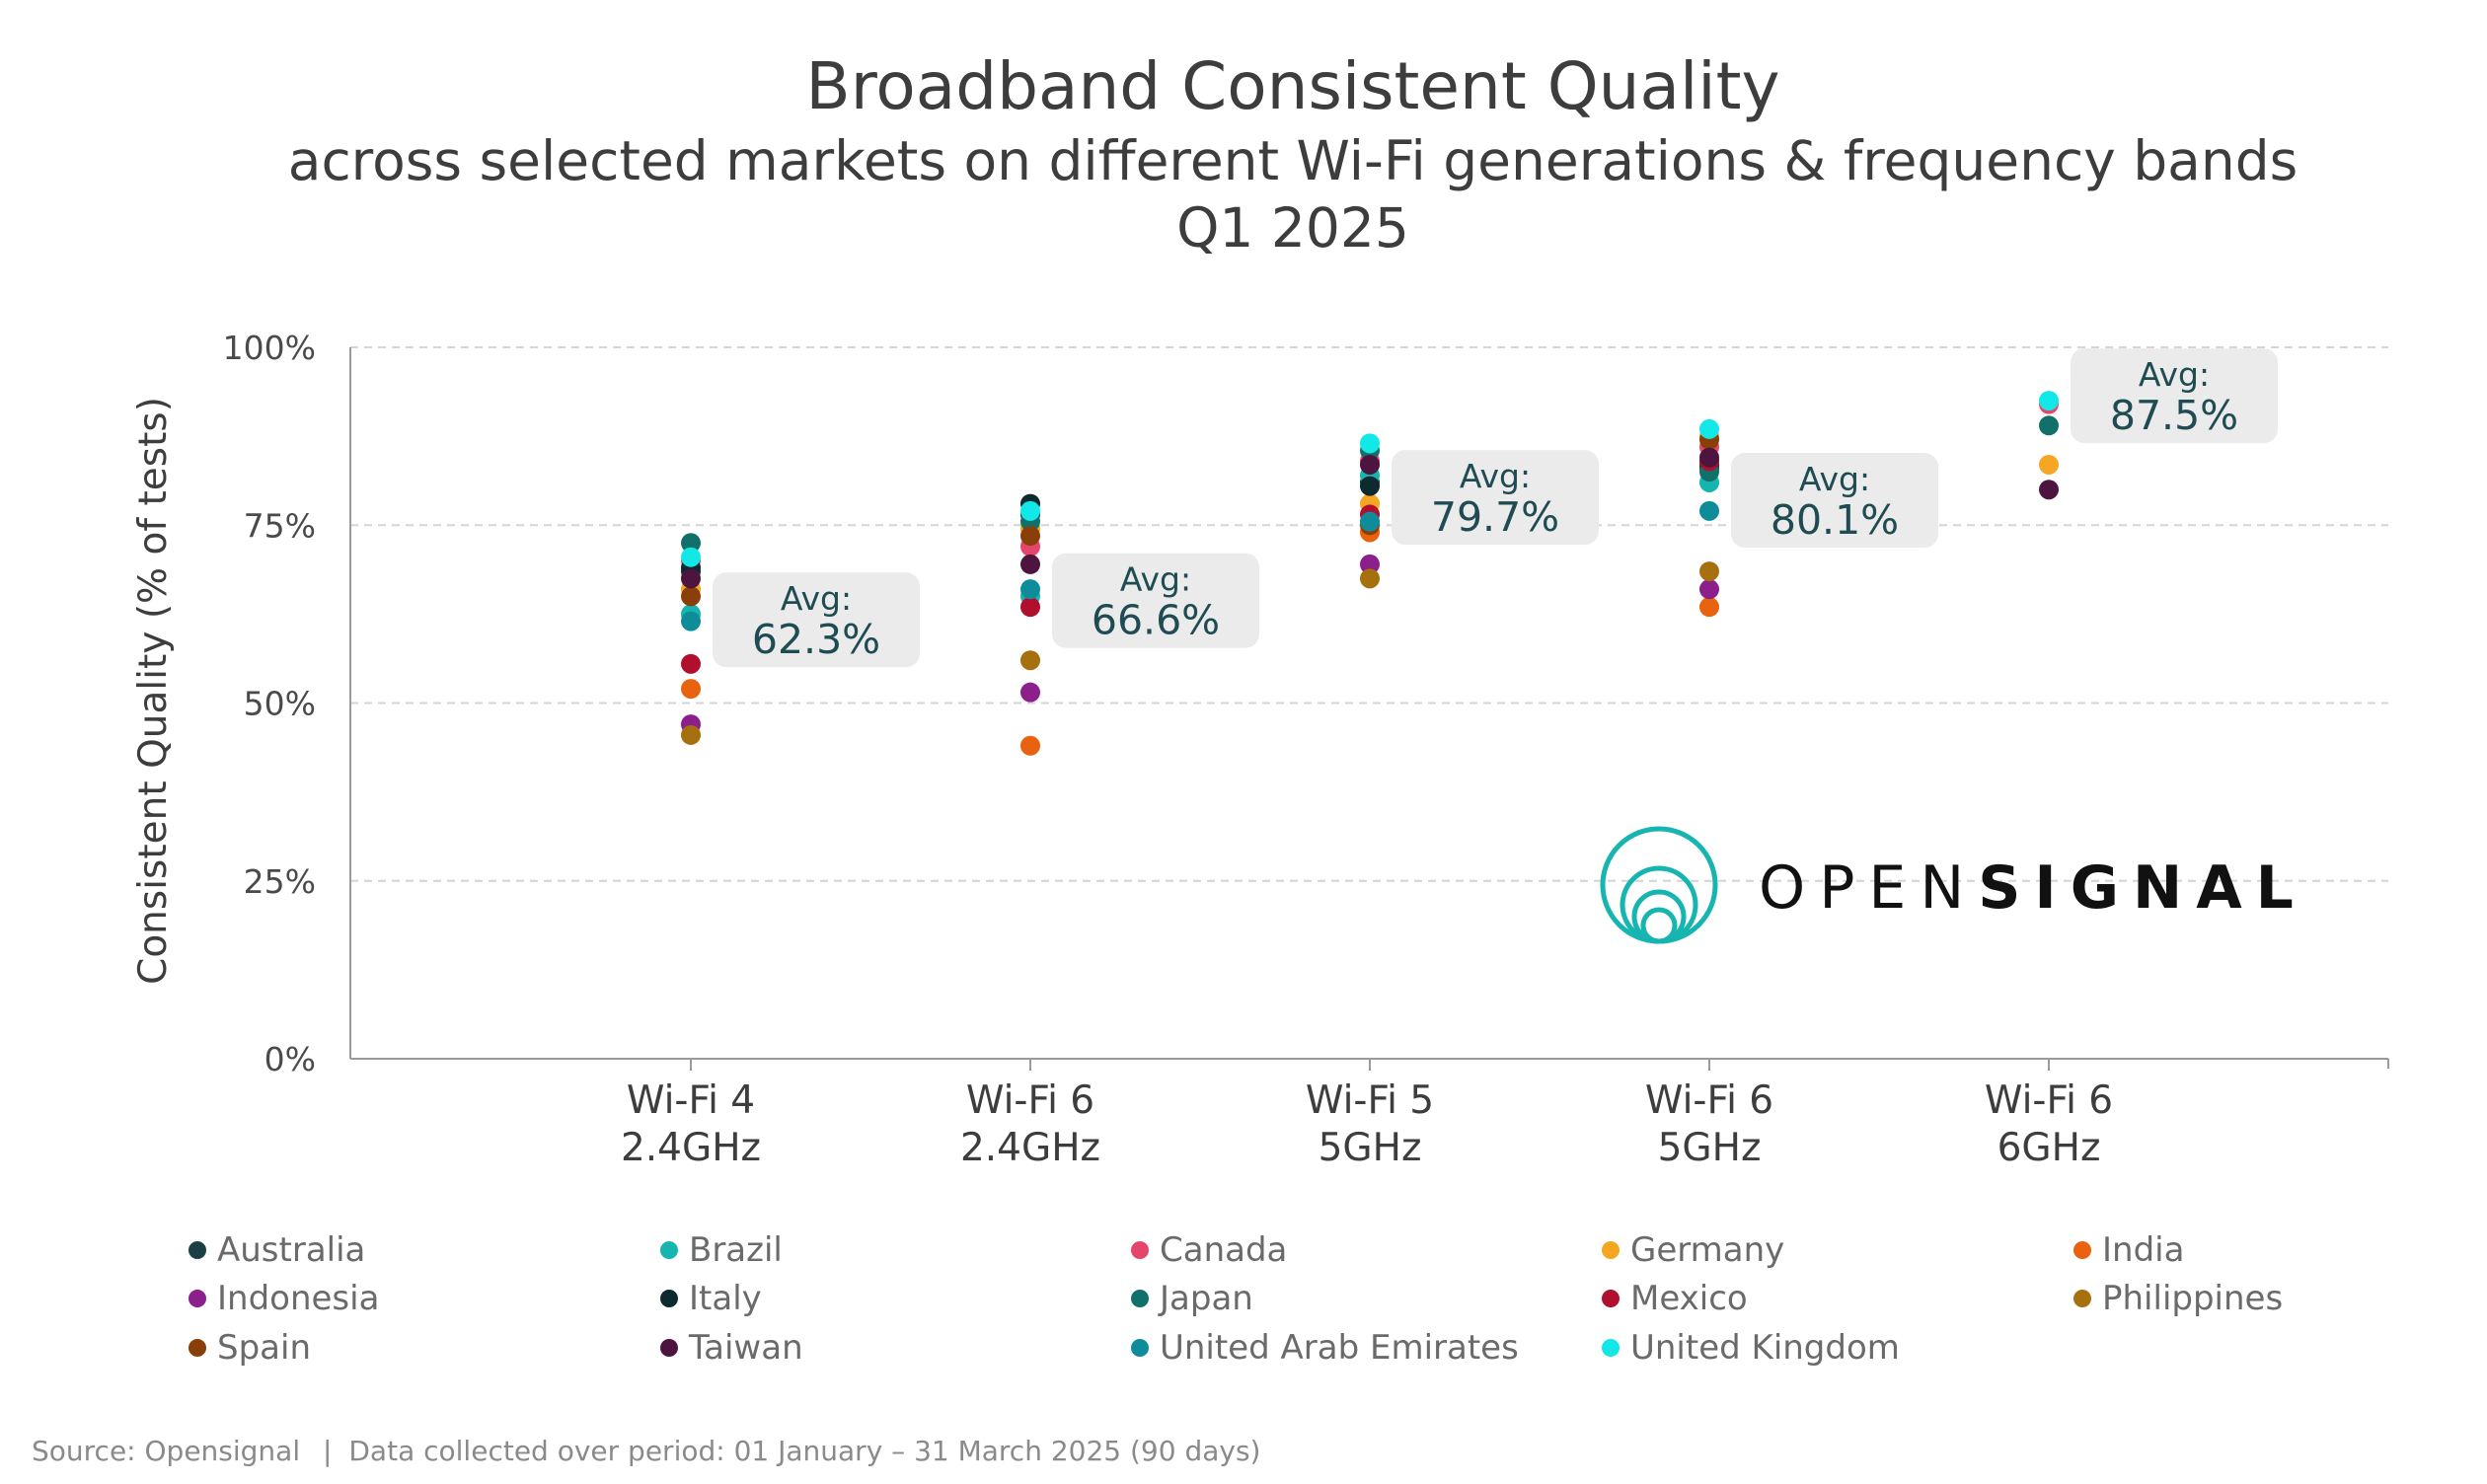 The height and width of the screenshot is (1484, 2487). What do you see at coordinates (1835, 520) in the screenshot?
I see `average-value: 80.1%` at bounding box center [1835, 520].